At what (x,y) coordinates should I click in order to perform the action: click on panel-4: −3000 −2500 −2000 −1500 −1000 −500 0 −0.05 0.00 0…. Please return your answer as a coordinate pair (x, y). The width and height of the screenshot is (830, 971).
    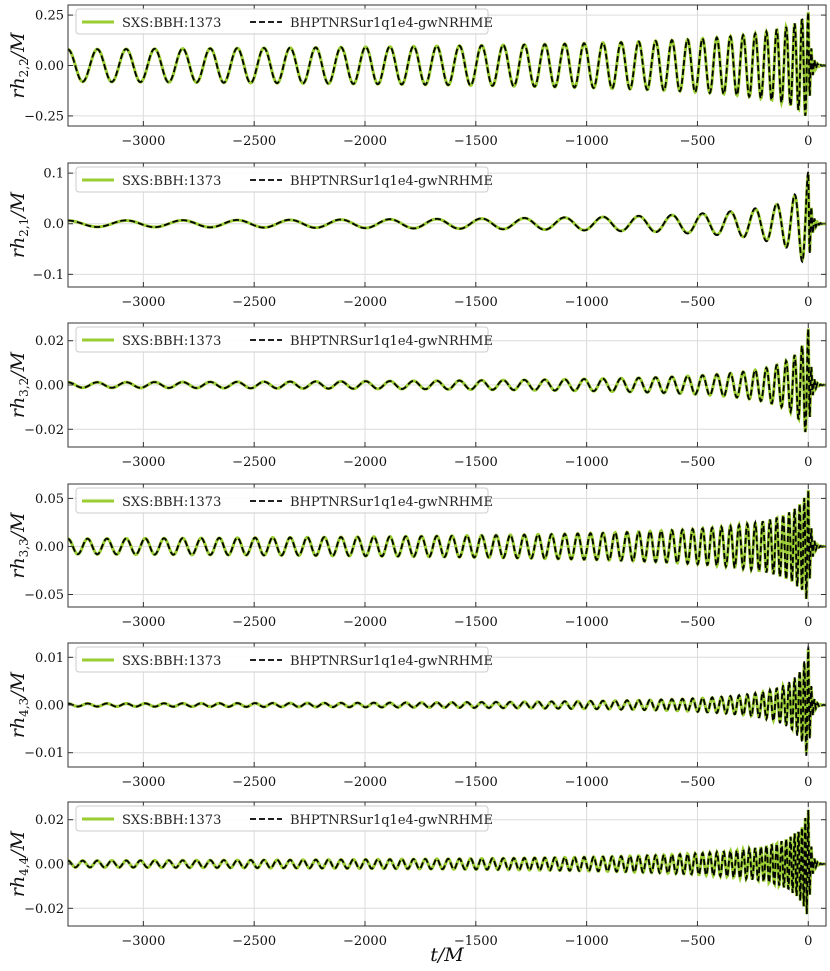
    Looking at the image, I should click on (417, 556).